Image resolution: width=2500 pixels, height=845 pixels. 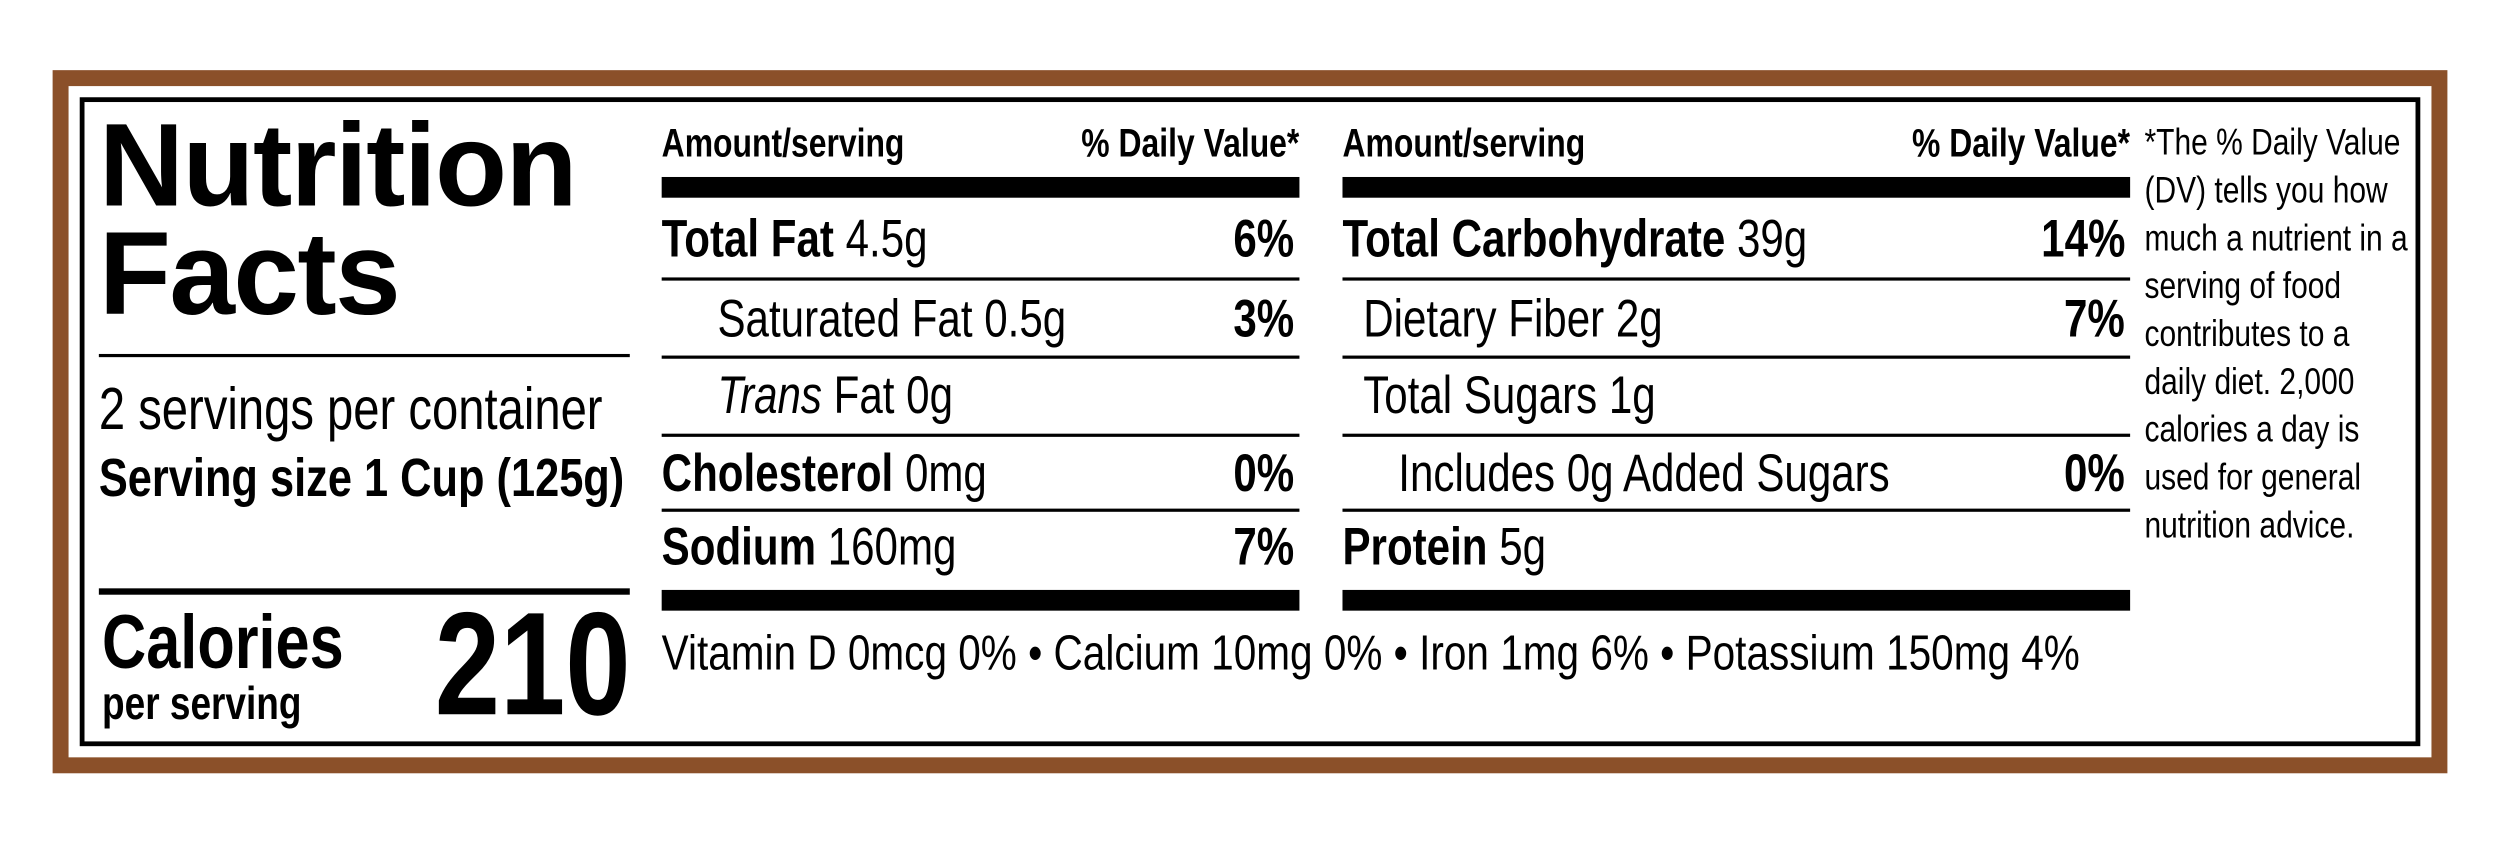 What do you see at coordinates (777, 473) in the screenshot?
I see `nutrient-name: Cholesterol` at bounding box center [777, 473].